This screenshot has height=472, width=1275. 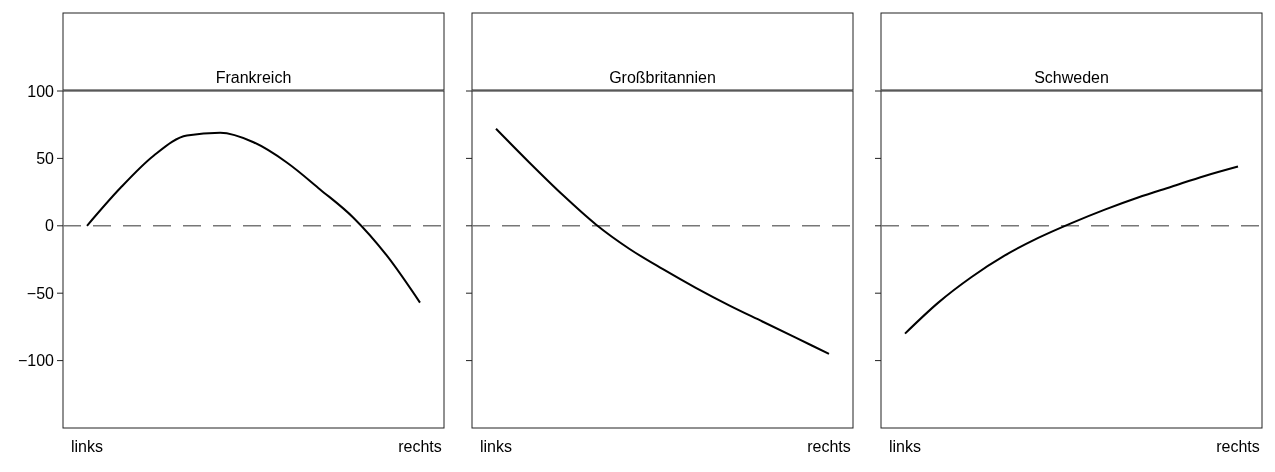 What do you see at coordinates (50, 226) in the screenshot?
I see `y-tick-label: 0` at bounding box center [50, 226].